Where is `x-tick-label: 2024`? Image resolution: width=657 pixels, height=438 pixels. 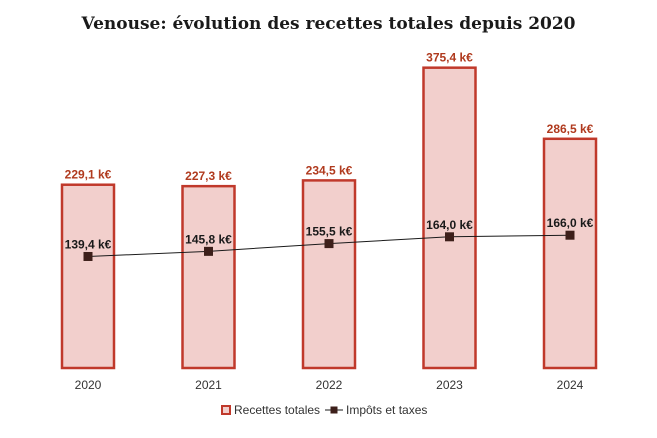 x-tick-label: 2024 is located at coordinates (570, 385).